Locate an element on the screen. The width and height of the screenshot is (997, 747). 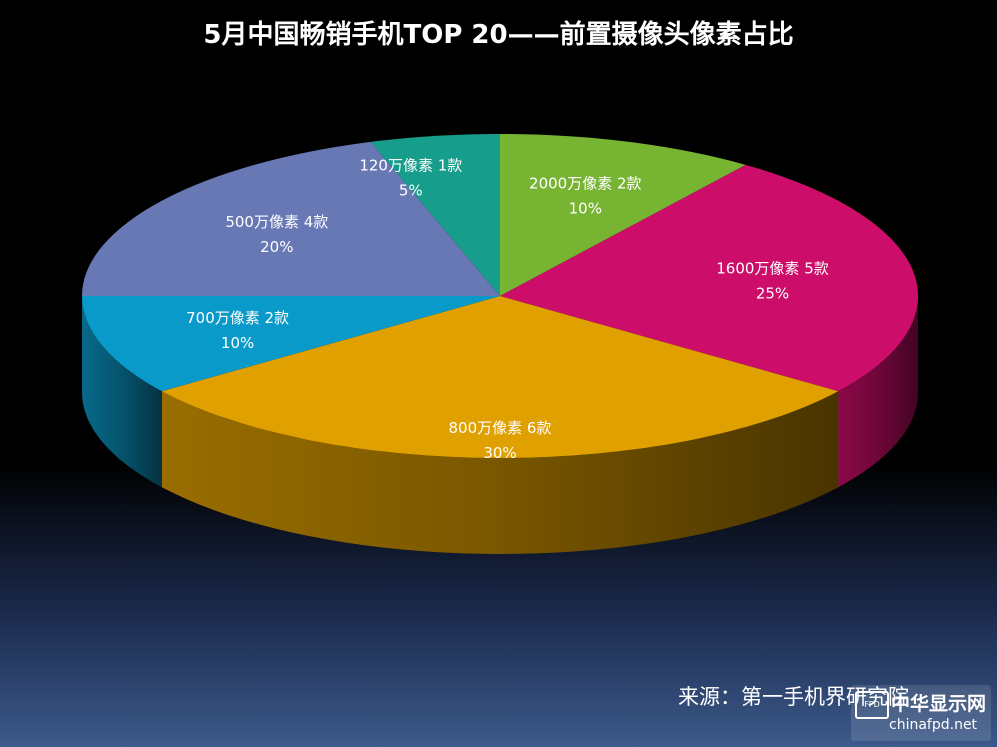
slice-percent-2: 25% is located at coordinates (772, 293).